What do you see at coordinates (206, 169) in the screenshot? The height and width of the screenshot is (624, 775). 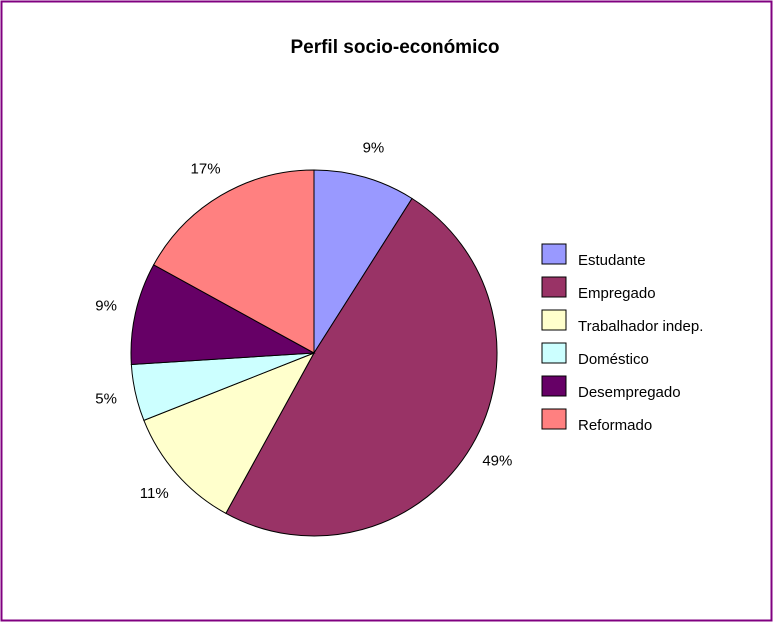 I see `data-label: 17%` at bounding box center [206, 169].